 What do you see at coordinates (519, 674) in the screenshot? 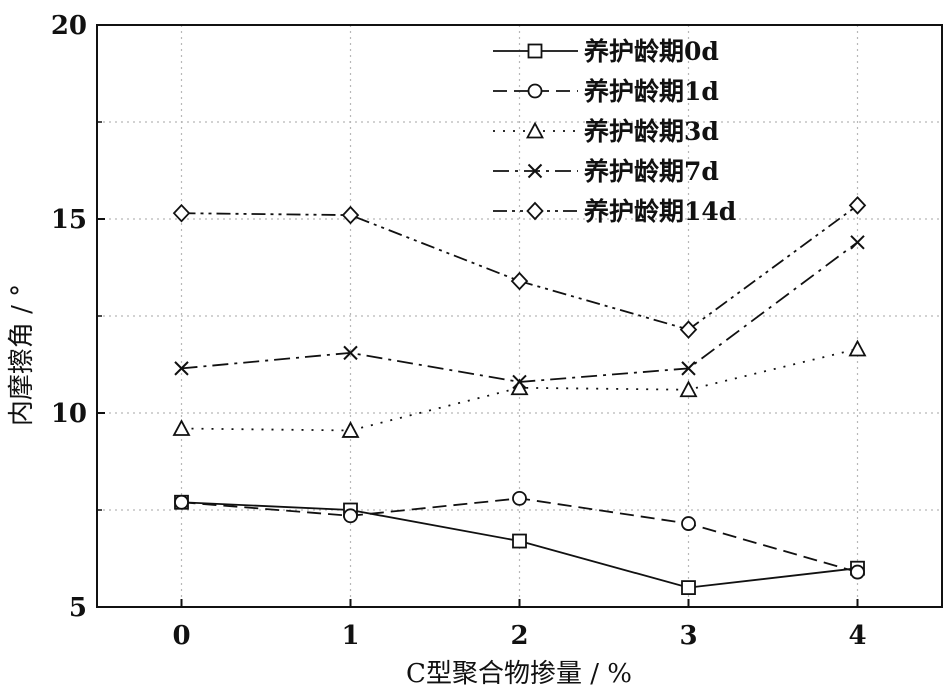
I see `x-axis-label: C型聚合物掺量 / %` at bounding box center [519, 674].